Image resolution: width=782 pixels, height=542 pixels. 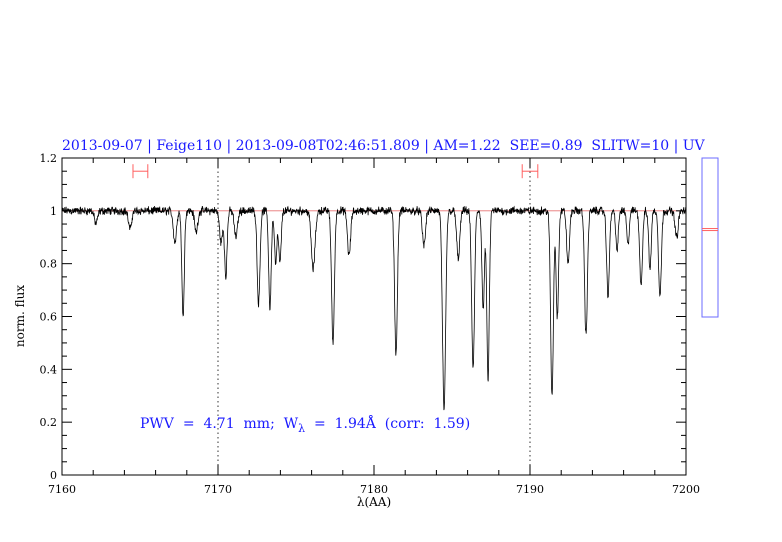 What do you see at coordinates (218, 489) in the screenshot?
I see `x-tick-label: 7170` at bounding box center [218, 489].